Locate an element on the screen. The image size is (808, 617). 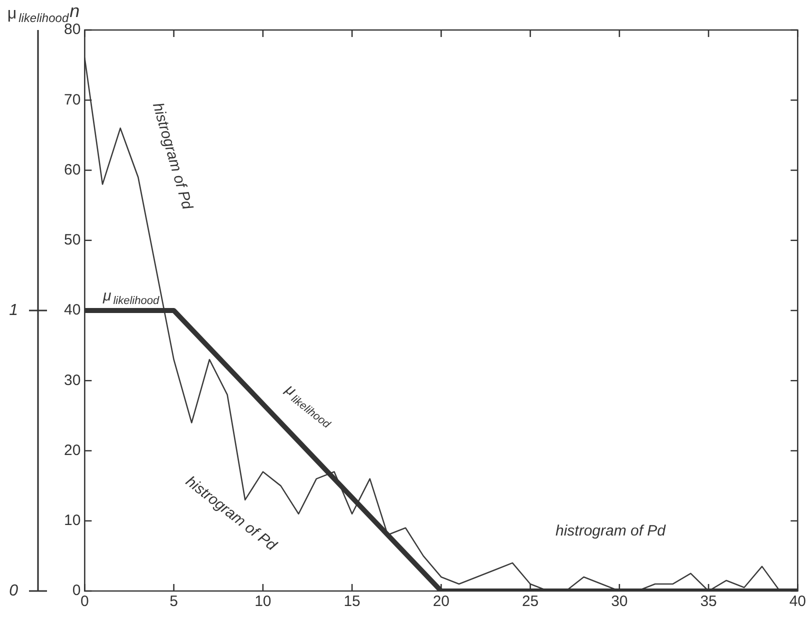
x-tick-label: 30 is located at coordinates (619, 601).